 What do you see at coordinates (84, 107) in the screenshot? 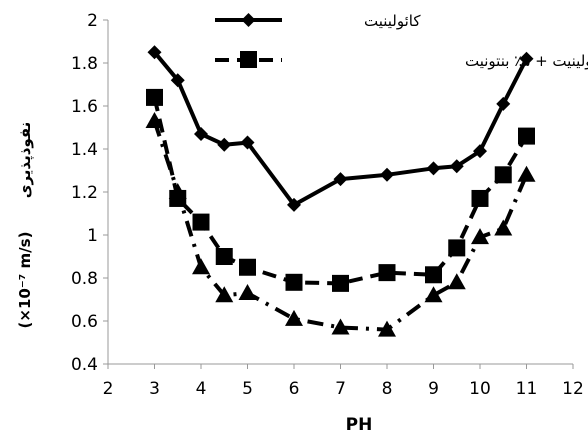
I see `y-tick-label: 1.6` at bounding box center [84, 107].